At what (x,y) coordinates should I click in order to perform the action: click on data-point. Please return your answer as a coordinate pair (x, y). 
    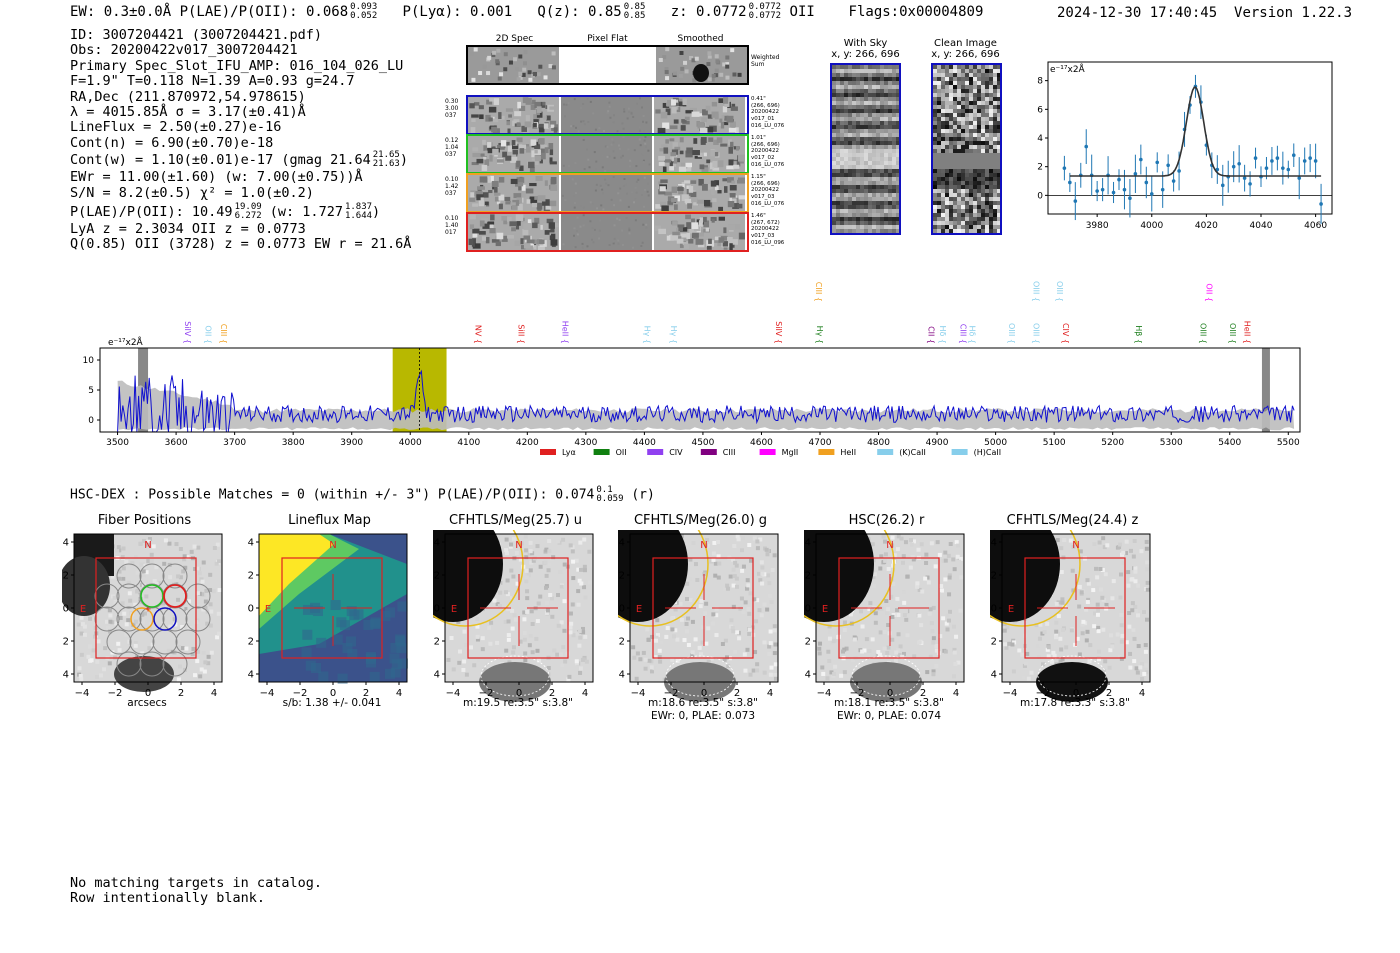
    Looking at the image, I should click on (1315, 161).